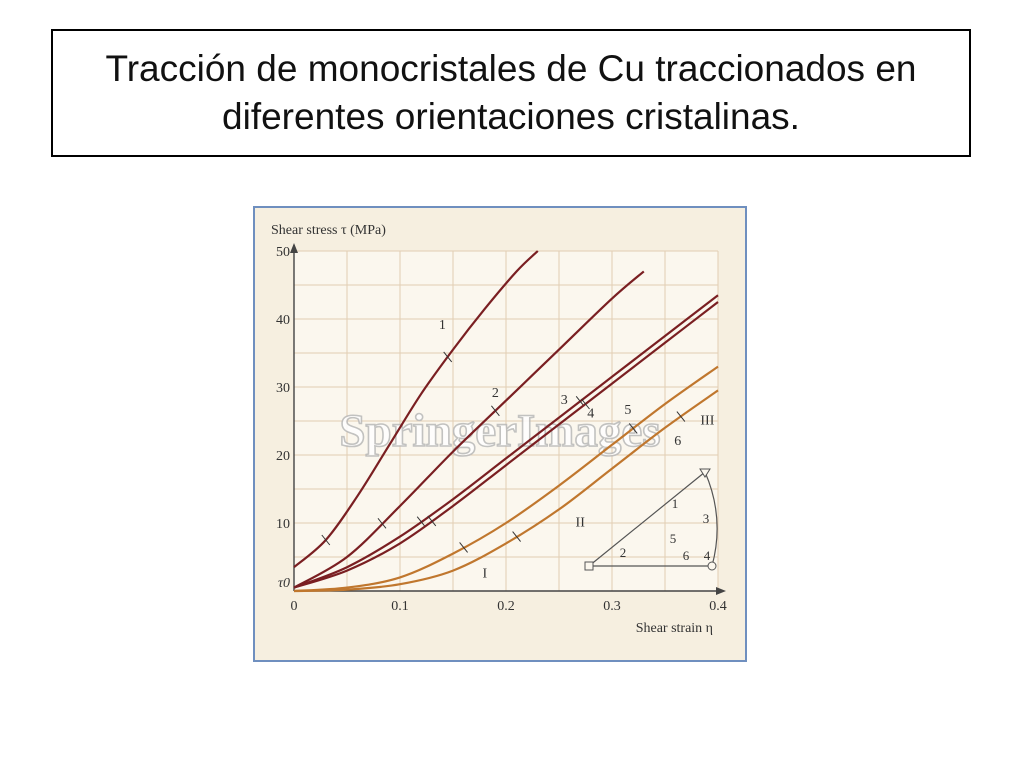 This screenshot has height=768, width=1024. I want to click on y-tick-label: 40, so click(283, 320).